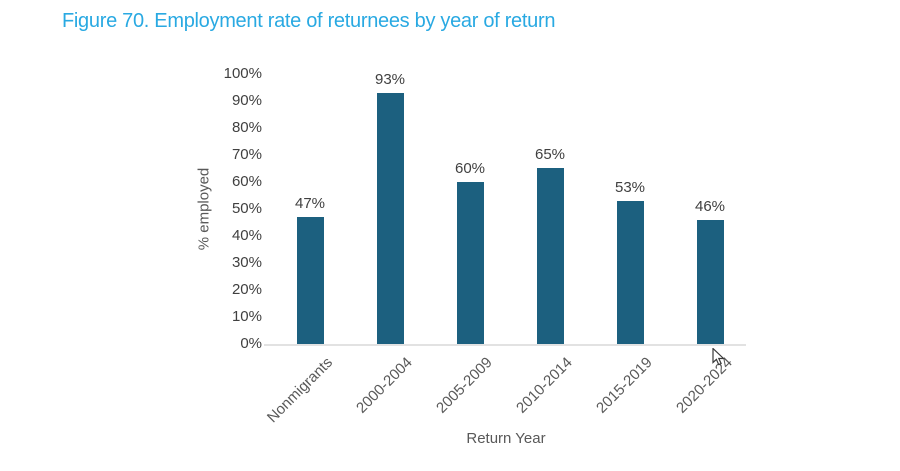  I want to click on y-tick-label: 10%, so click(246, 316).